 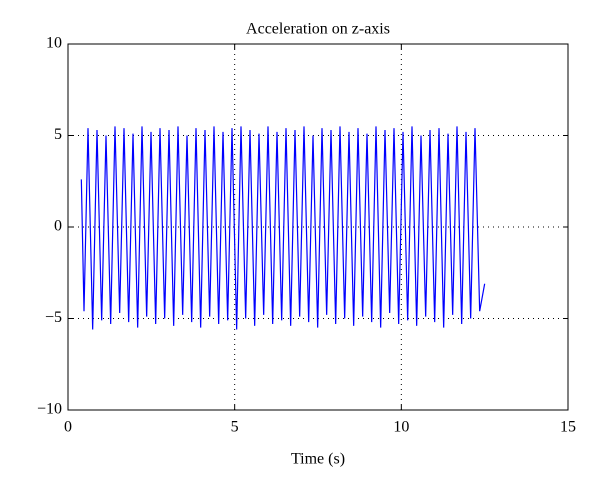 I want to click on y-tick-label: −5, so click(x=53, y=317).